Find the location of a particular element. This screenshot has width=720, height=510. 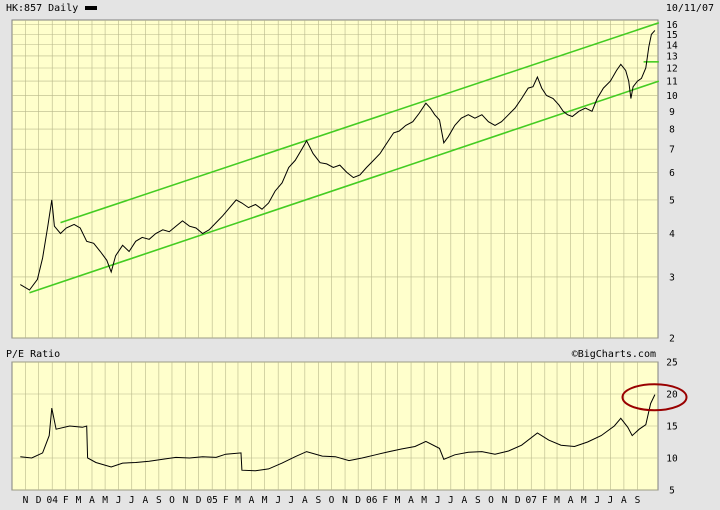

pe-highlight-ellipse is located at coordinates (654, 397).